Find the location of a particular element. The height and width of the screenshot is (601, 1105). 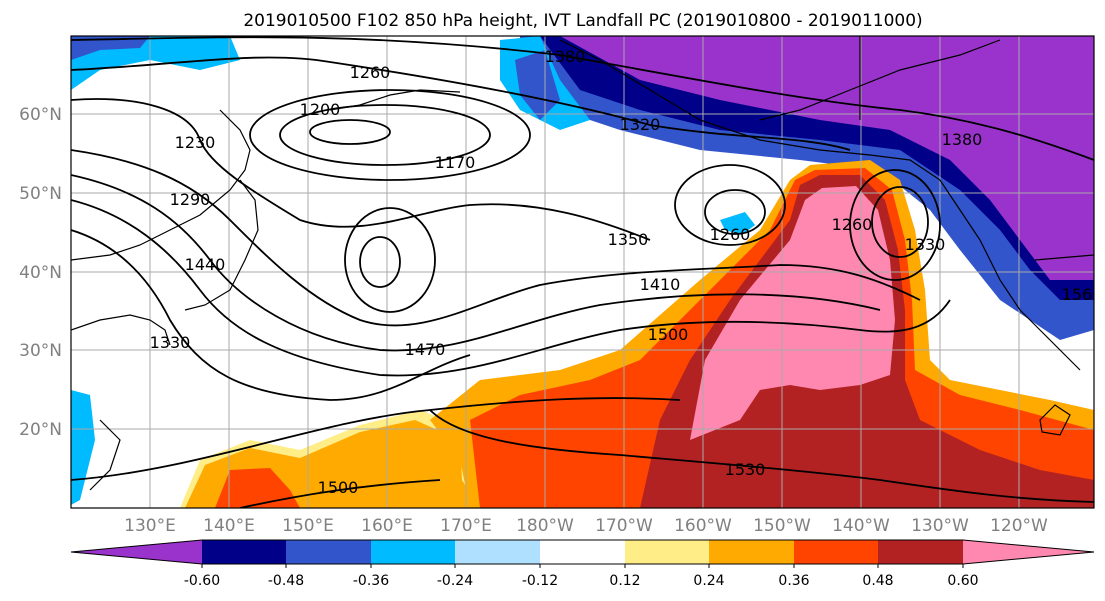

colorbar-label: -0.60 is located at coordinates (202, 581).